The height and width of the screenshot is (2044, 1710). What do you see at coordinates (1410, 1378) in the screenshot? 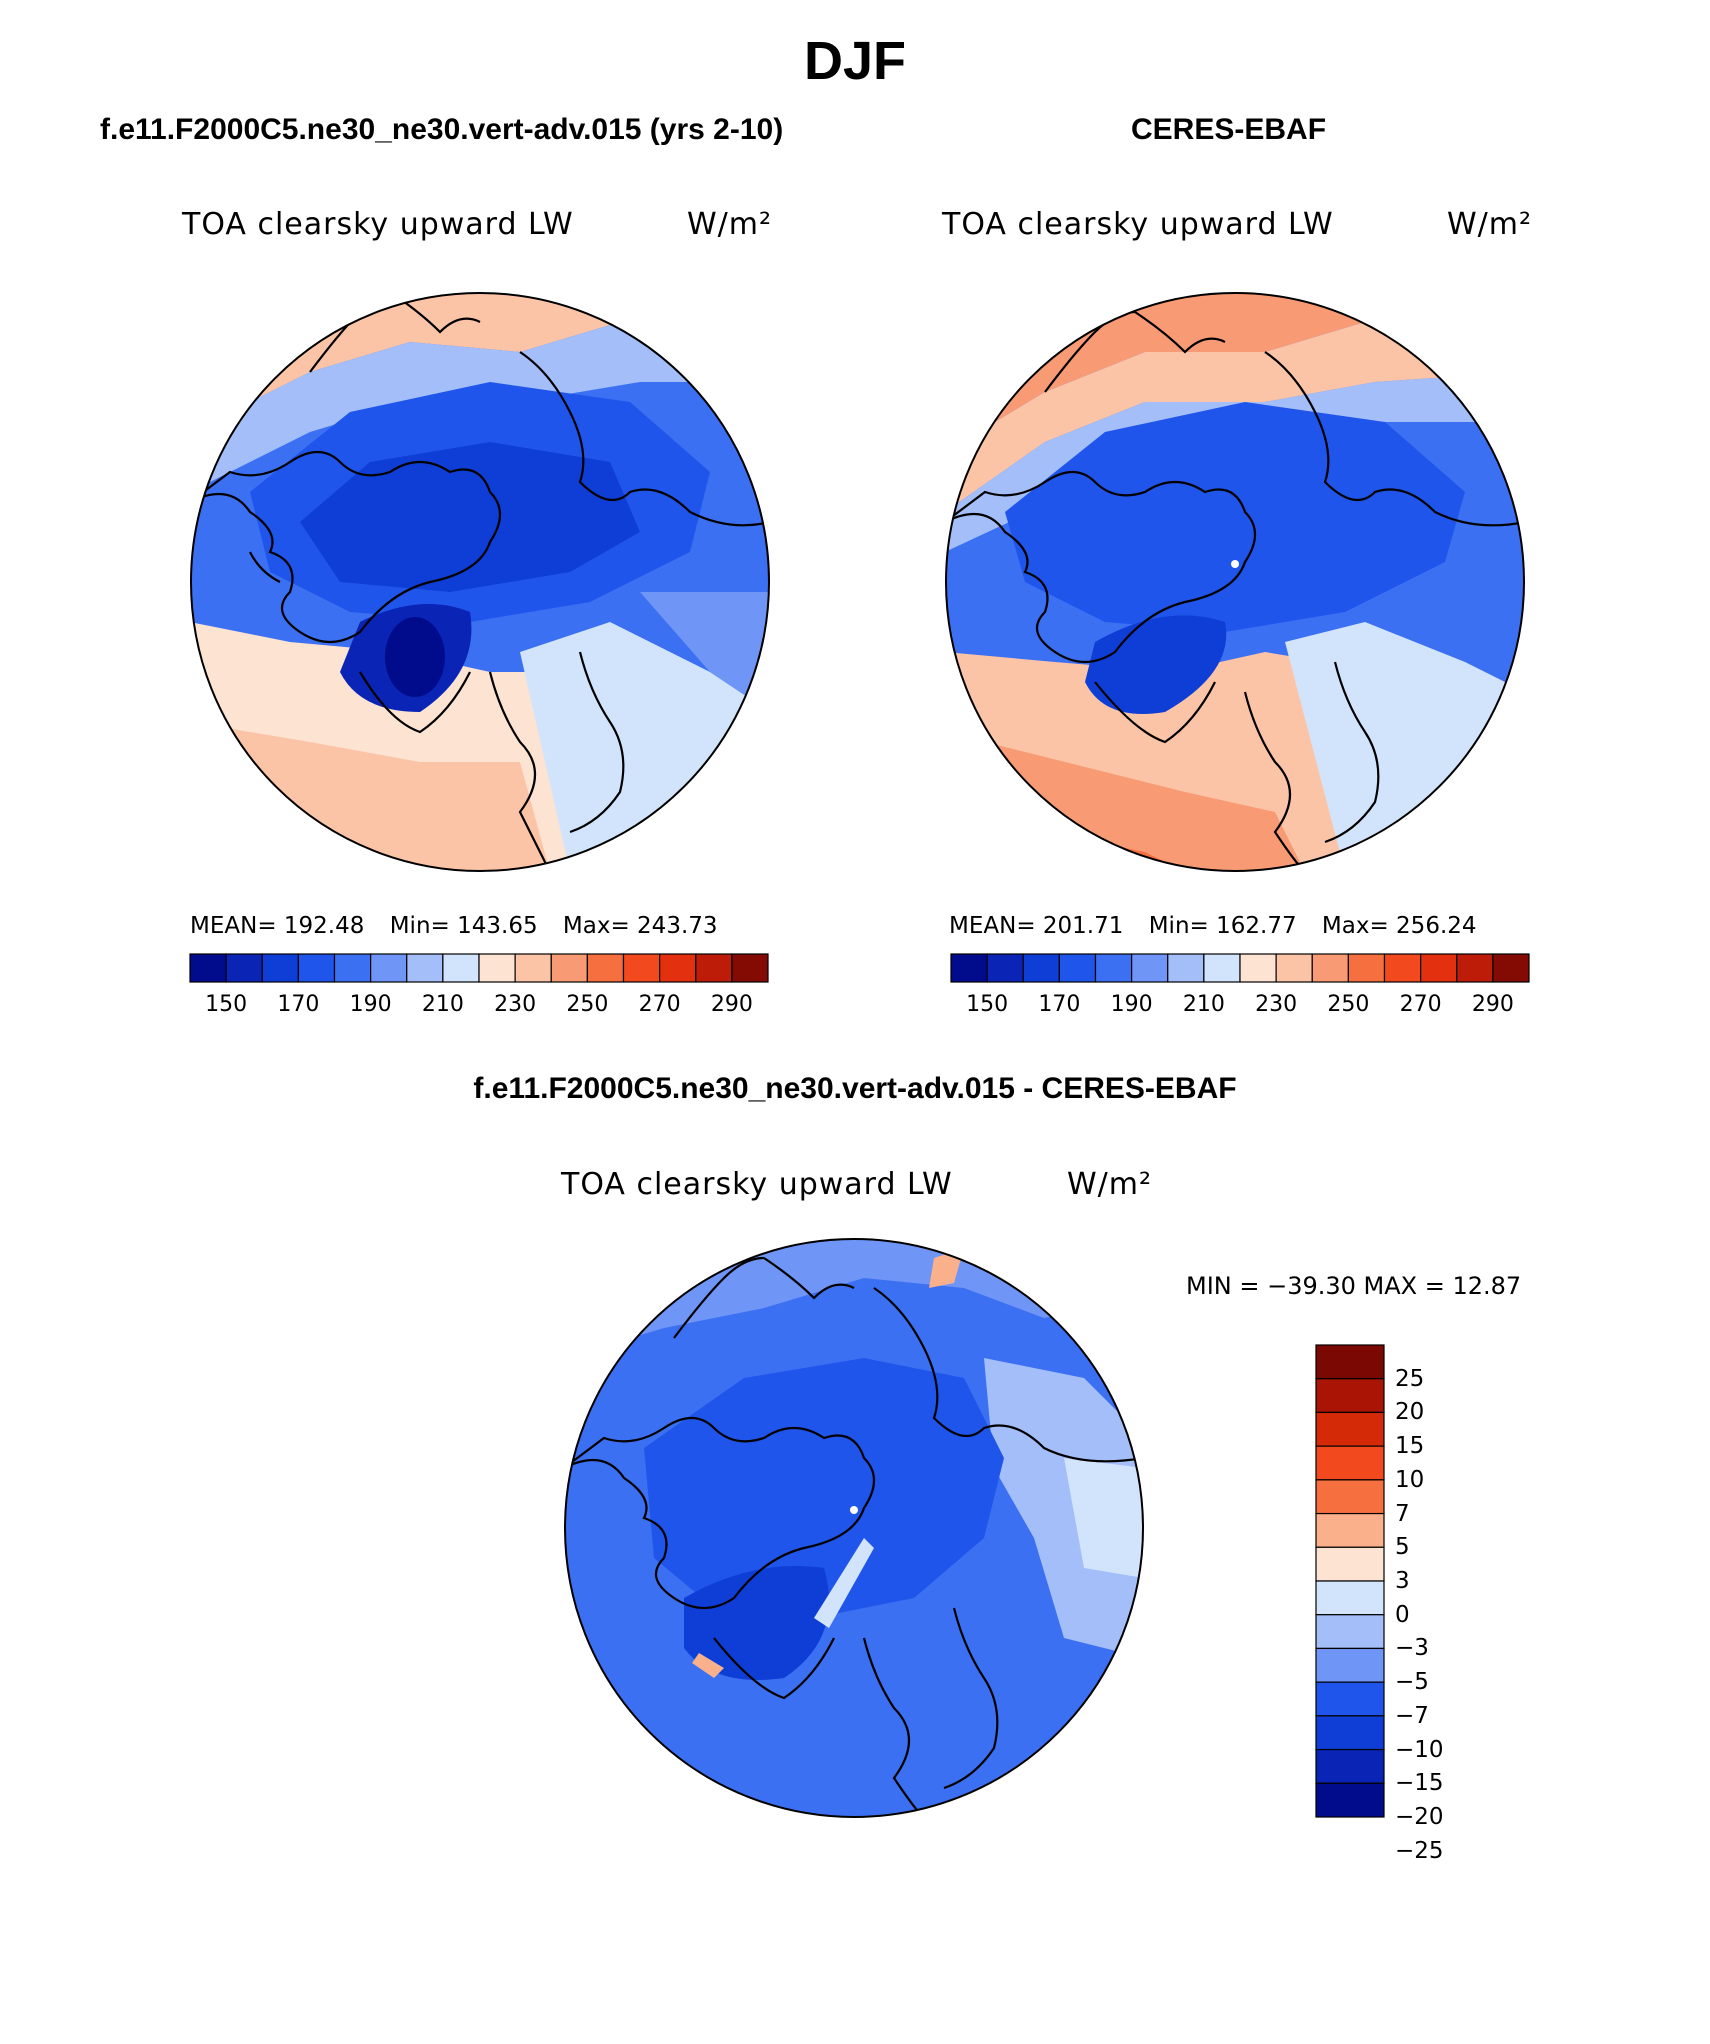
I see `colorbar-tick-label: 25` at bounding box center [1410, 1378].